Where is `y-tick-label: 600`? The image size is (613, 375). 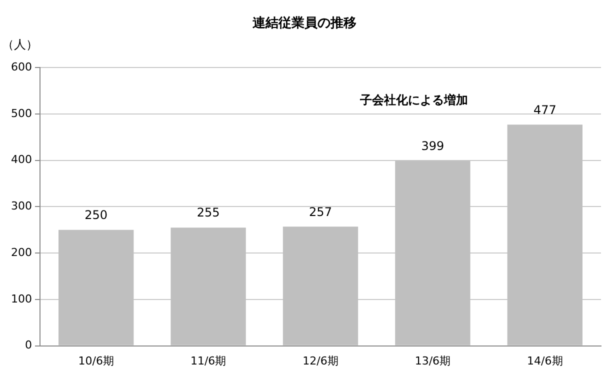
y-tick-label: 600 is located at coordinates (21, 67).